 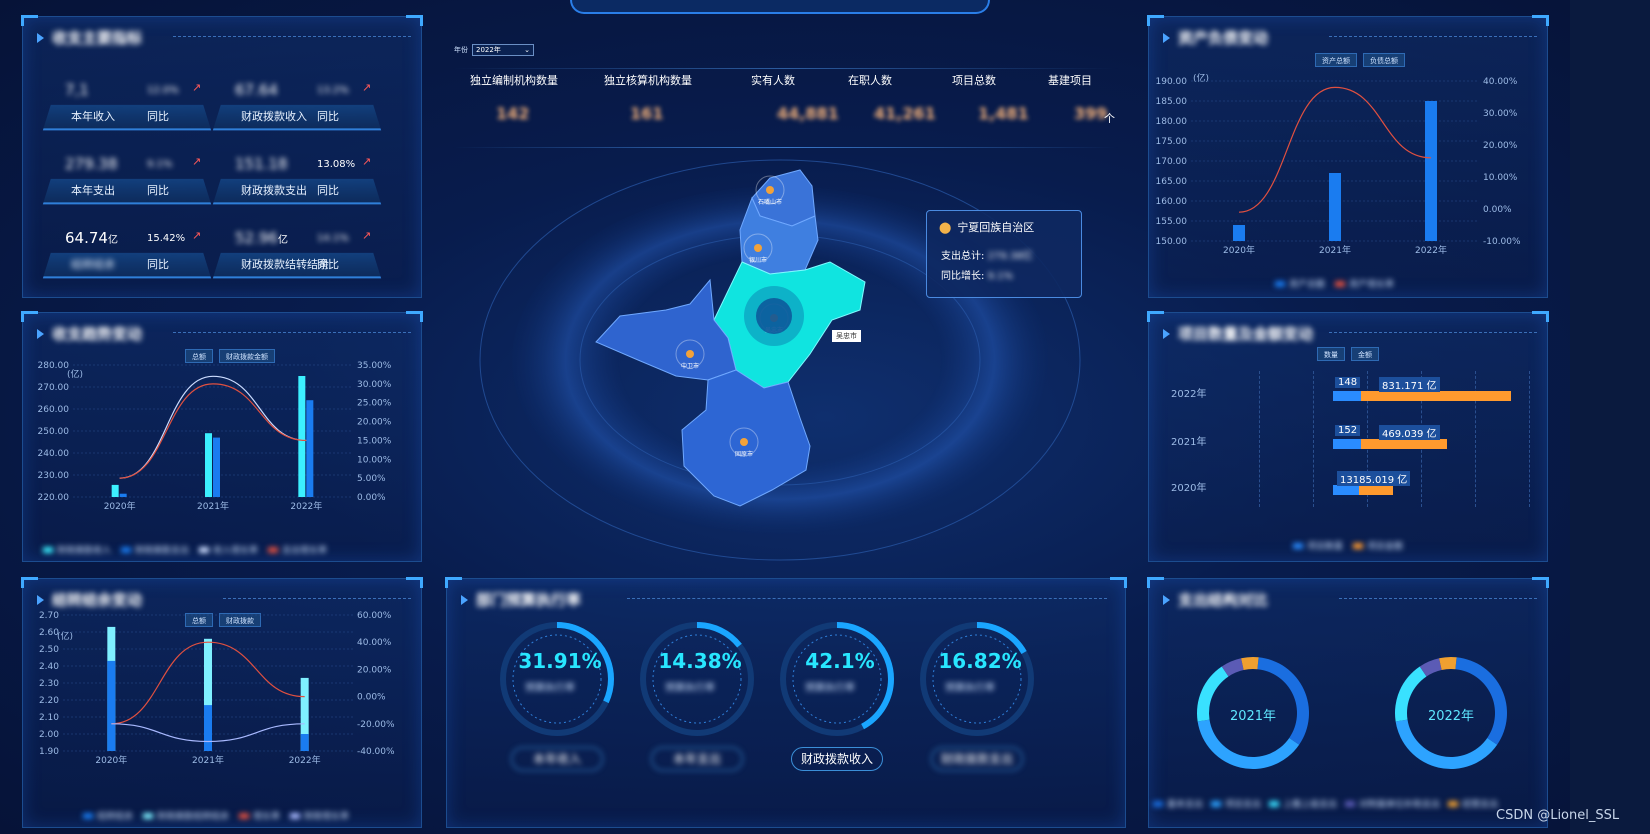 What do you see at coordinates (785, 147) in the screenshot?
I see `header-divider` at bounding box center [785, 147].